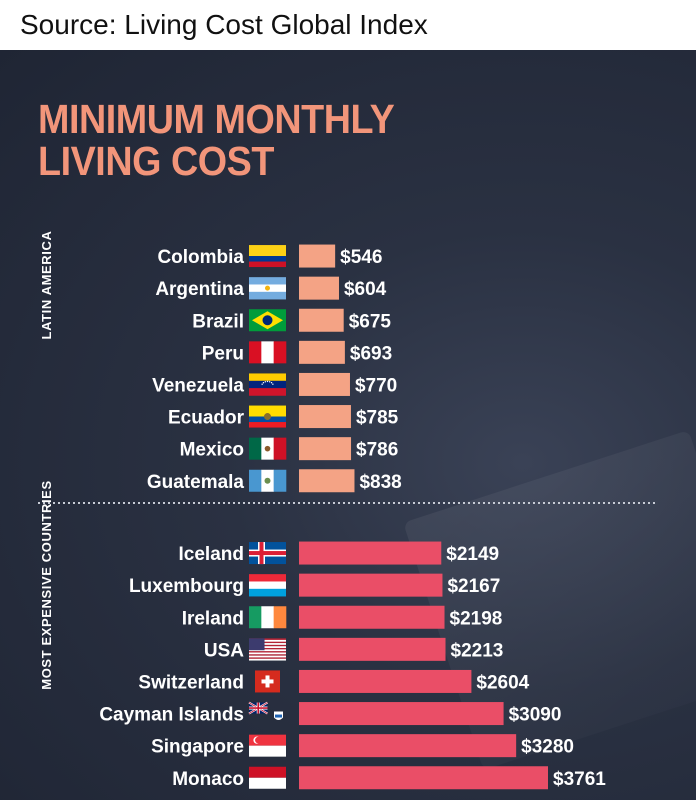 This screenshot has width=696, height=800. Describe the element at coordinates (199, 289) in the screenshot. I see `category-label-argentina: Argentina` at that location.